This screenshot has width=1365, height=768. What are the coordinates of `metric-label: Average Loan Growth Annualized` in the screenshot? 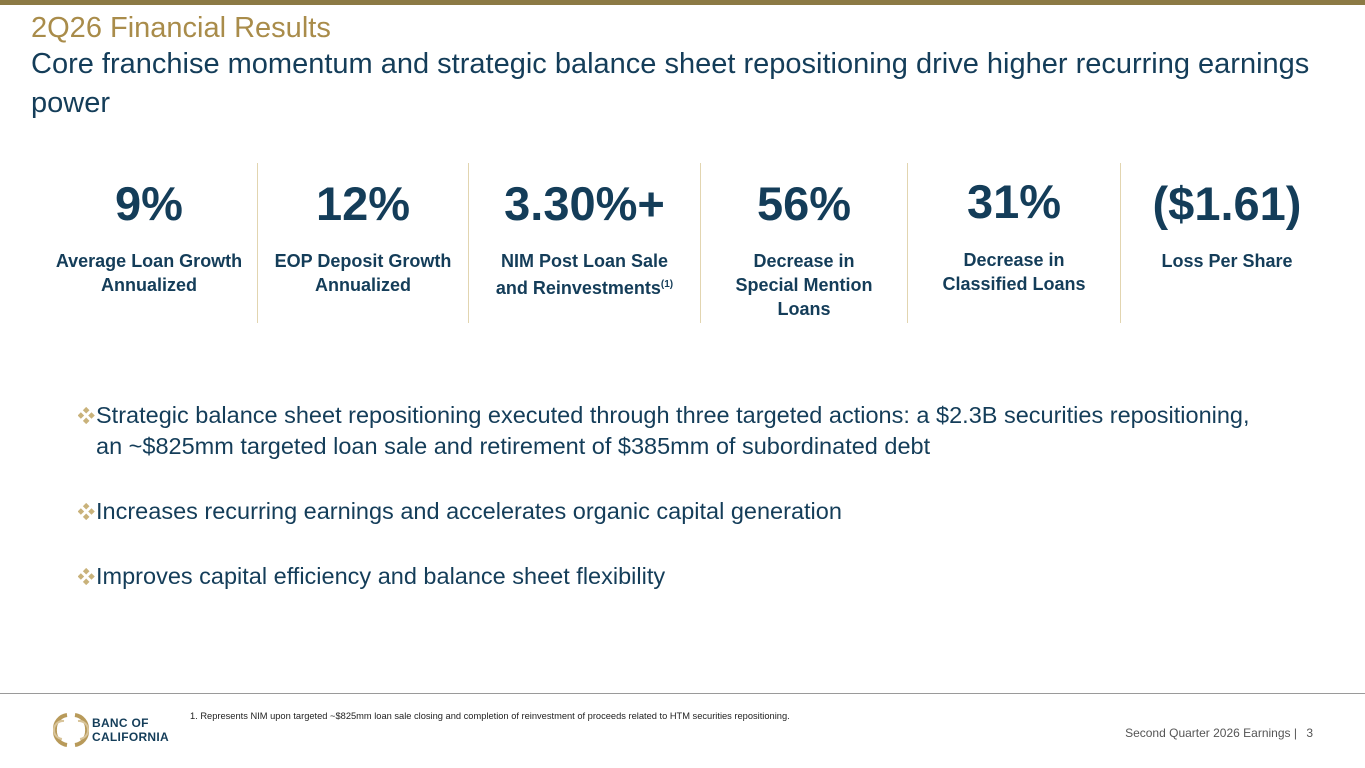 It's located at (149, 273).